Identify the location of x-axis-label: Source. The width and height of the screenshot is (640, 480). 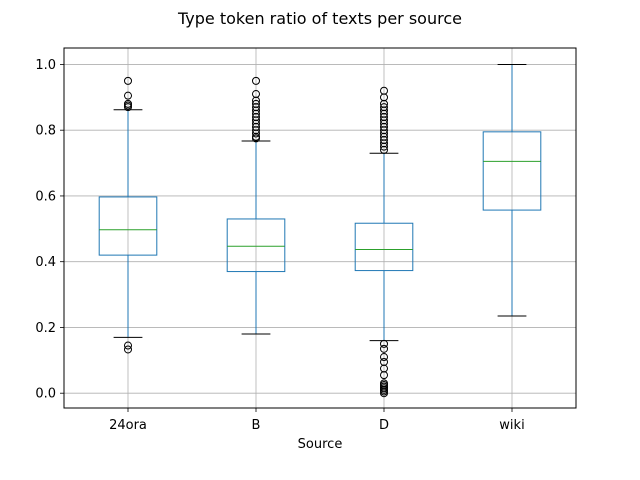
(320, 444).